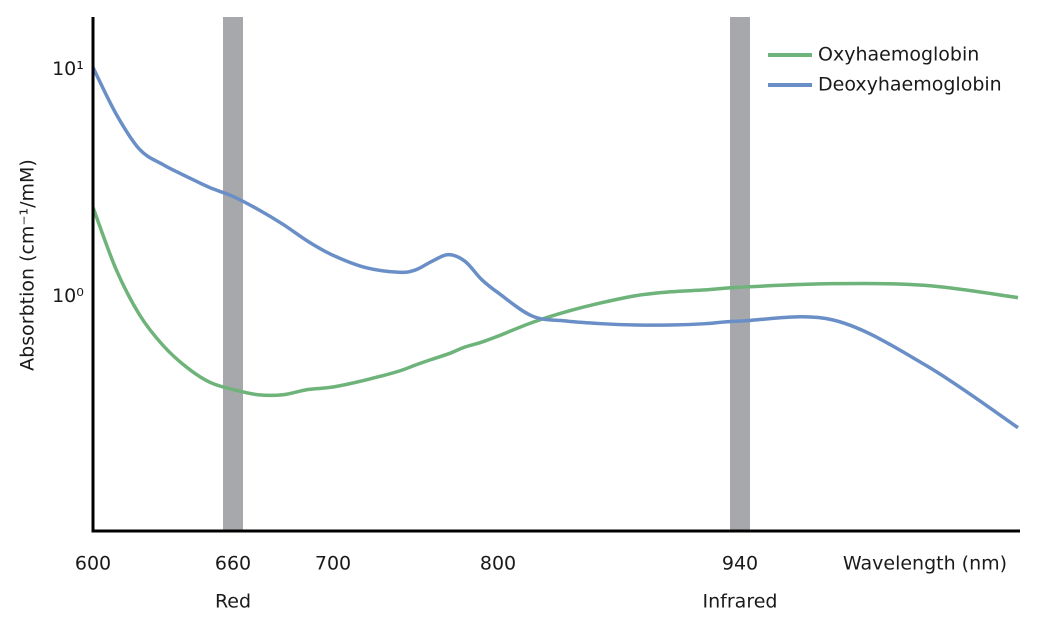 Image resolution: width=1044 pixels, height=626 pixels. I want to click on legend-label: Oxyhaemoglobin, so click(898, 55).